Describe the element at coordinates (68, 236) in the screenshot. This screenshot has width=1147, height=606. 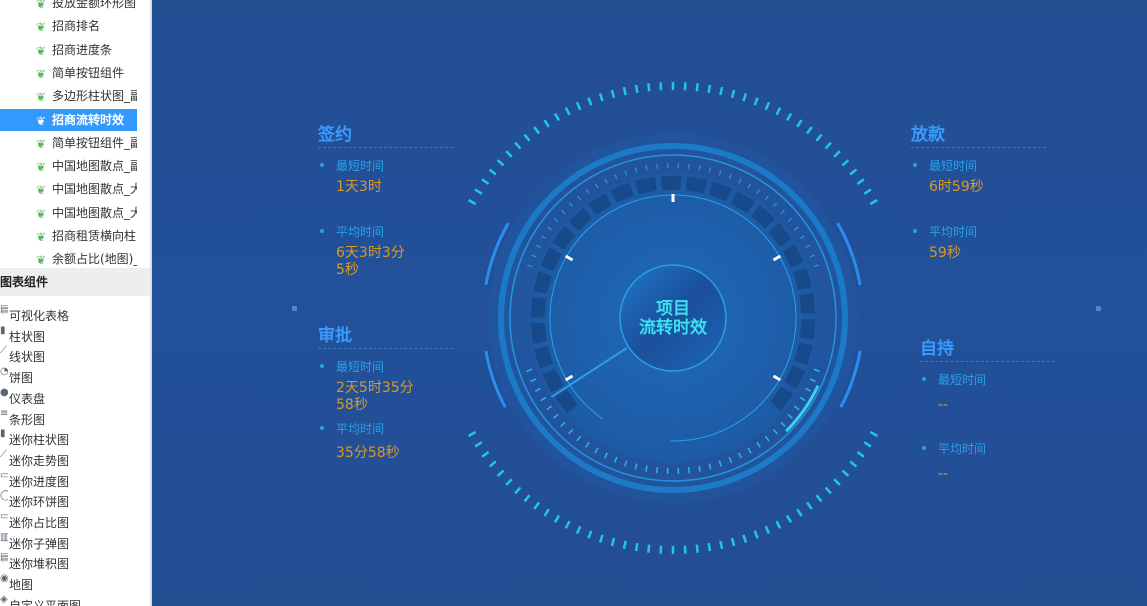
I see `template-item: ❦ 招商租赁横向柱` at that location.